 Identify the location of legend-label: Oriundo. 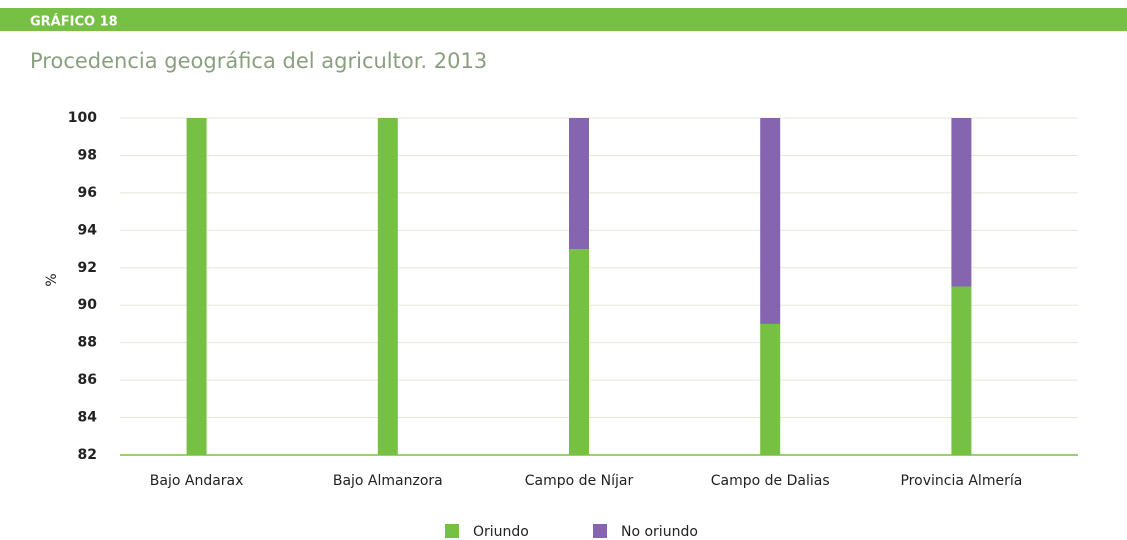
(501, 532).